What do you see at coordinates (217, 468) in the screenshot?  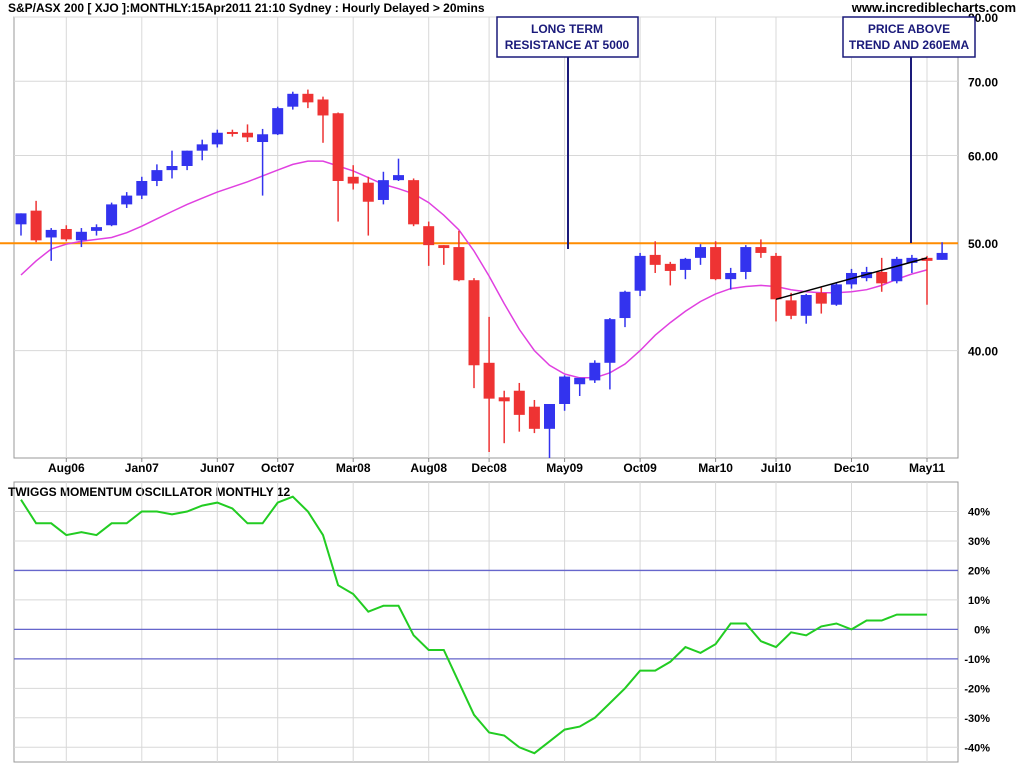 I see `x-tick-label: Jun07` at bounding box center [217, 468].